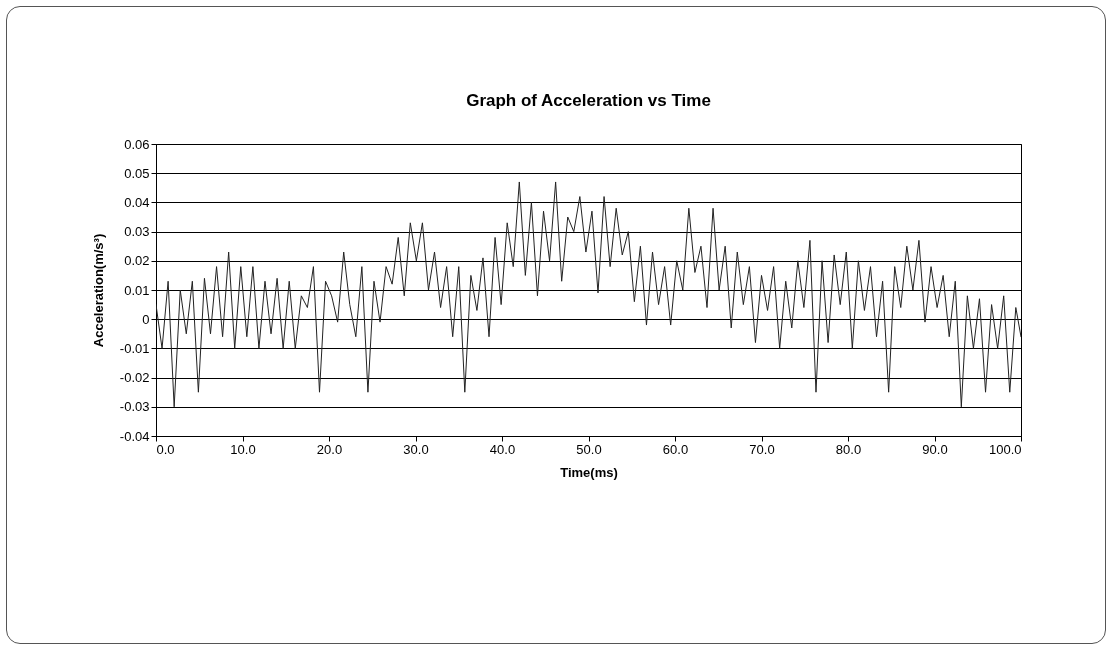 This screenshot has width=1112, height=650. What do you see at coordinates (243, 449) in the screenshot?
I see `x-tick-label: 10.0` at bounding box center [243, 449].